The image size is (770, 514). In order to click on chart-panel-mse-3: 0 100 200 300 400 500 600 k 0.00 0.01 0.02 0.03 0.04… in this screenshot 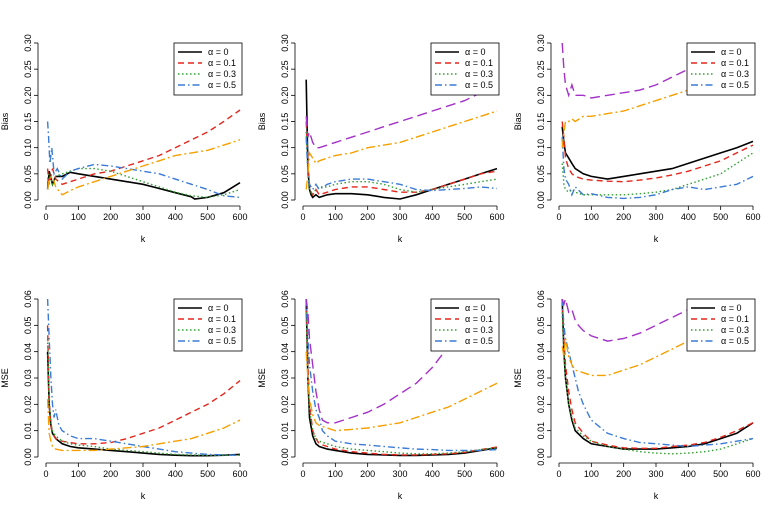, I will do `click(637, 395)`.